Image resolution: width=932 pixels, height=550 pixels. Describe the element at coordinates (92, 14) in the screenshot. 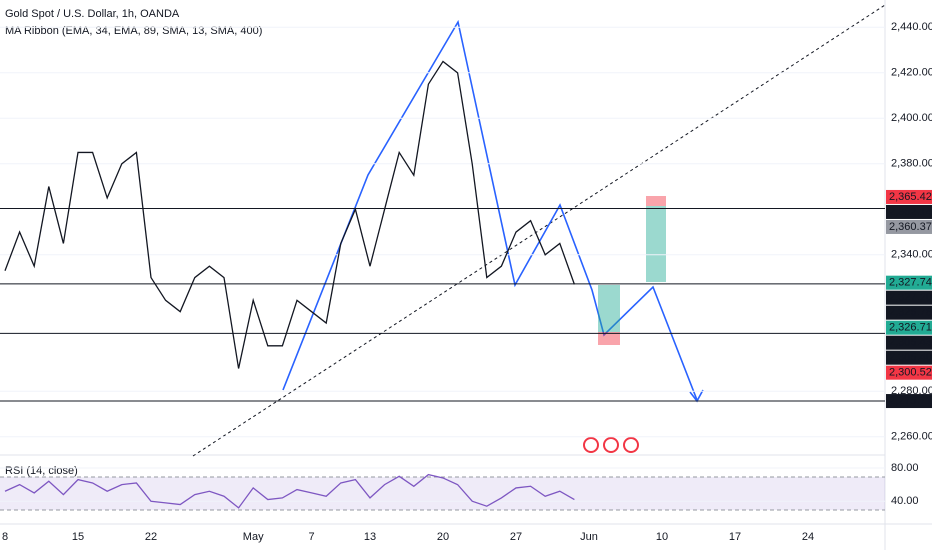

I see `chart-title: Gold Spot / U.S. Dollar, 1h, OANDA` at that location.